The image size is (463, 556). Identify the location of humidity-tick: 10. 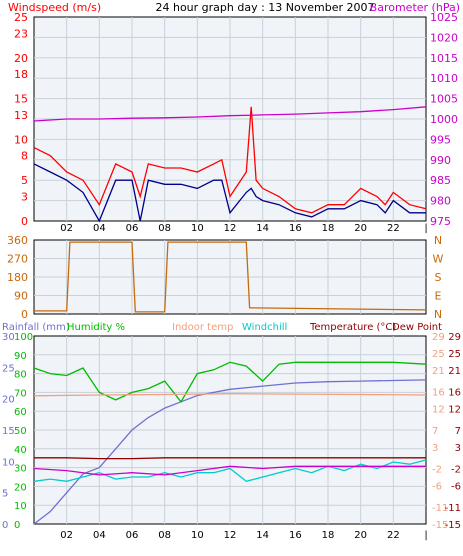
(20, 506).